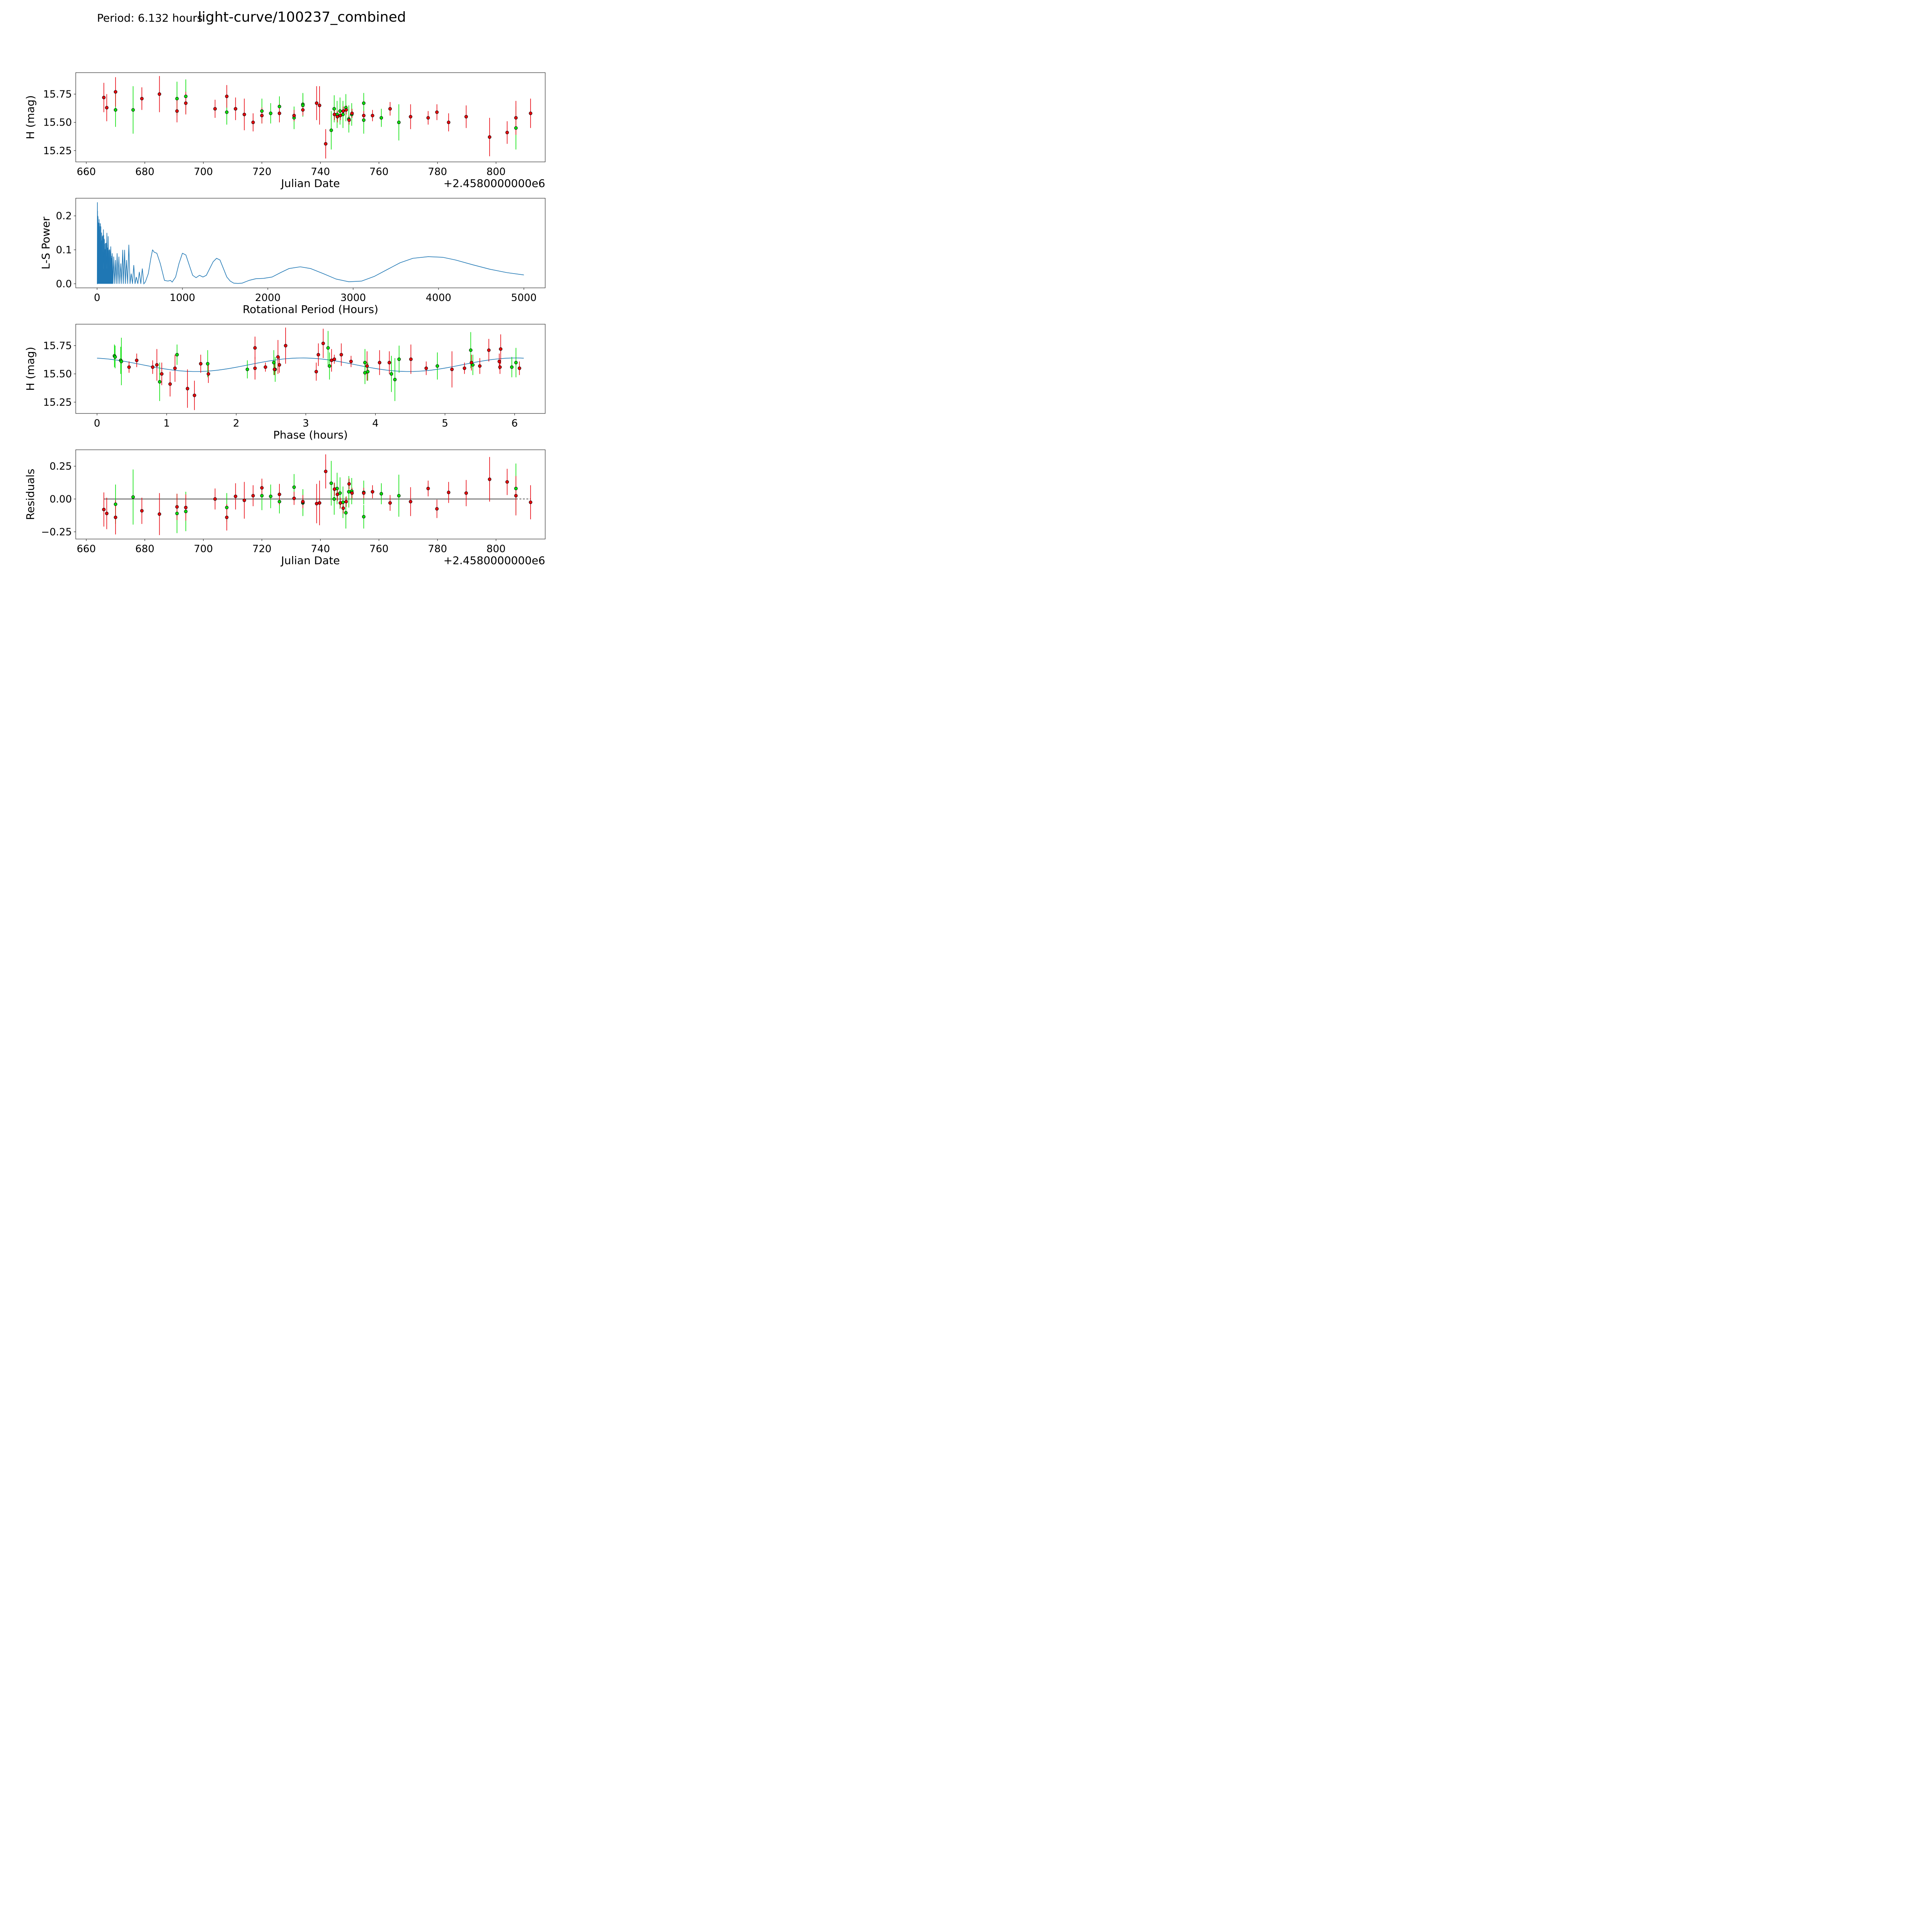 The height and width of the screenshot is (1932, 1932). Describe the element at coordinates (310, 369) in the screenshot. I see `phase-folded-frame` at that location.